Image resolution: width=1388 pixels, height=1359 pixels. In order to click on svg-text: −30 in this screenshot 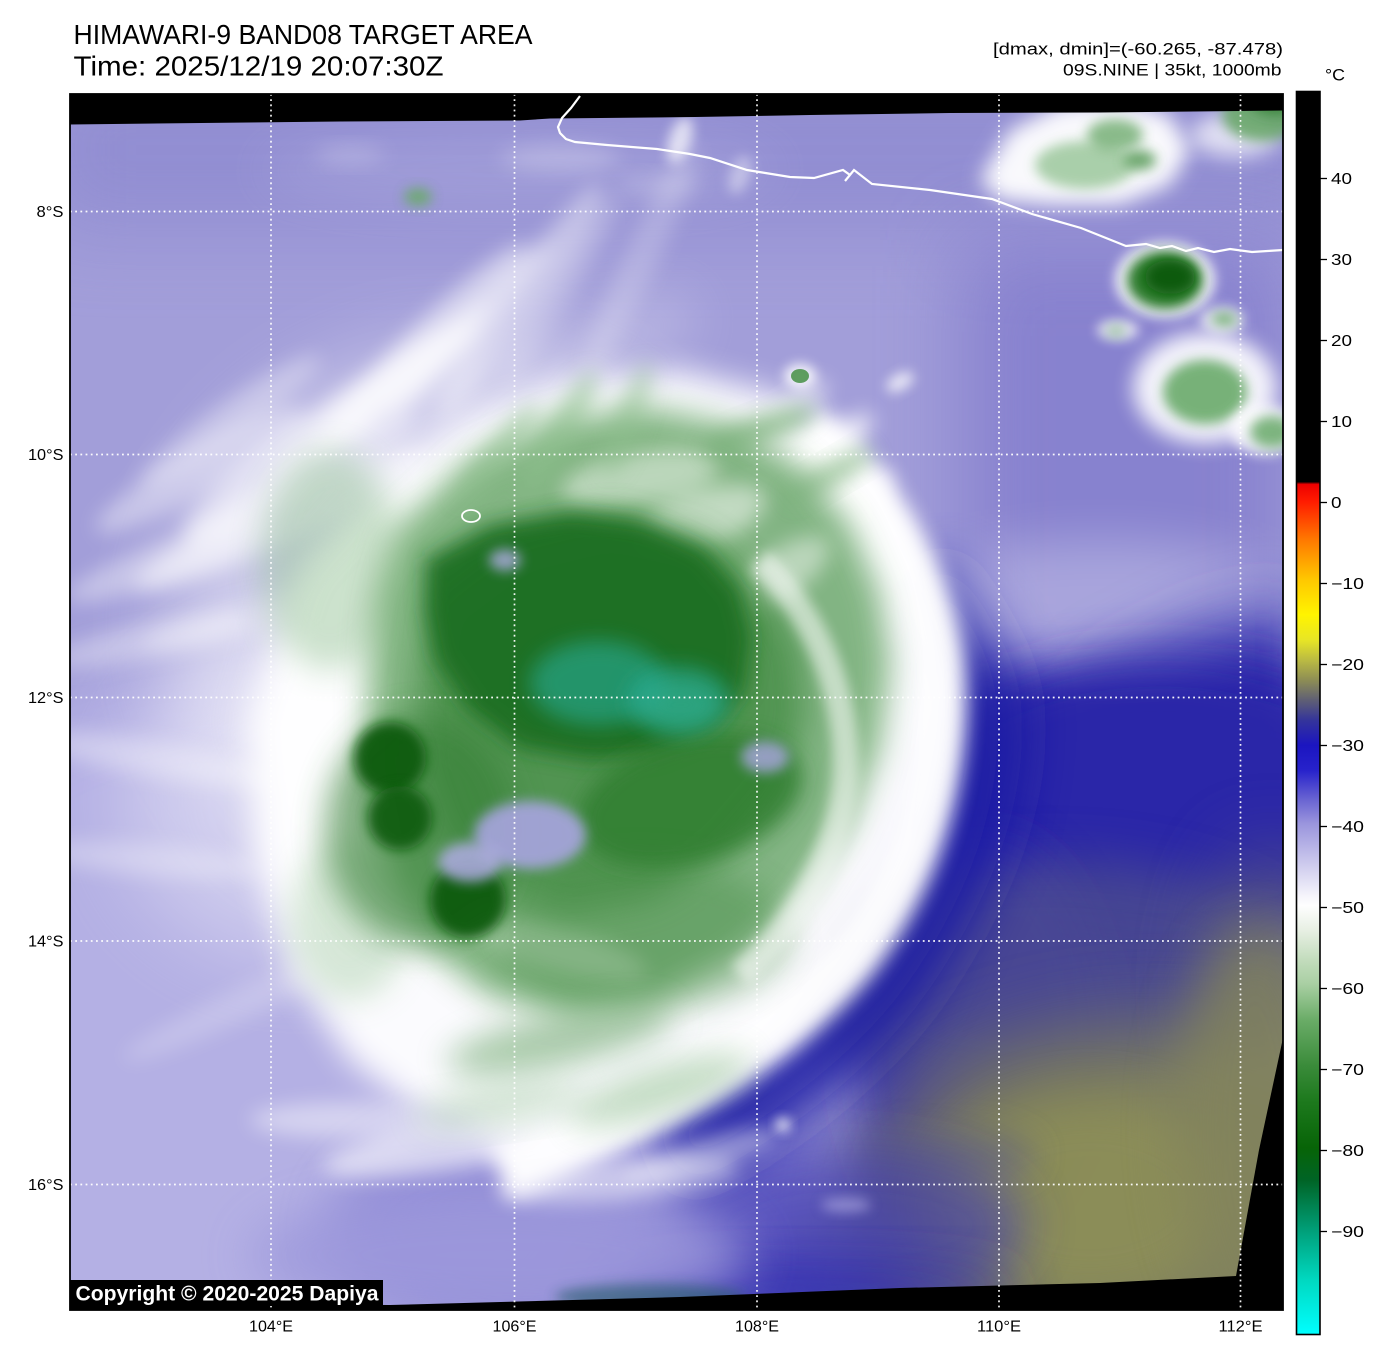, I will do `click(1347, 746)`.